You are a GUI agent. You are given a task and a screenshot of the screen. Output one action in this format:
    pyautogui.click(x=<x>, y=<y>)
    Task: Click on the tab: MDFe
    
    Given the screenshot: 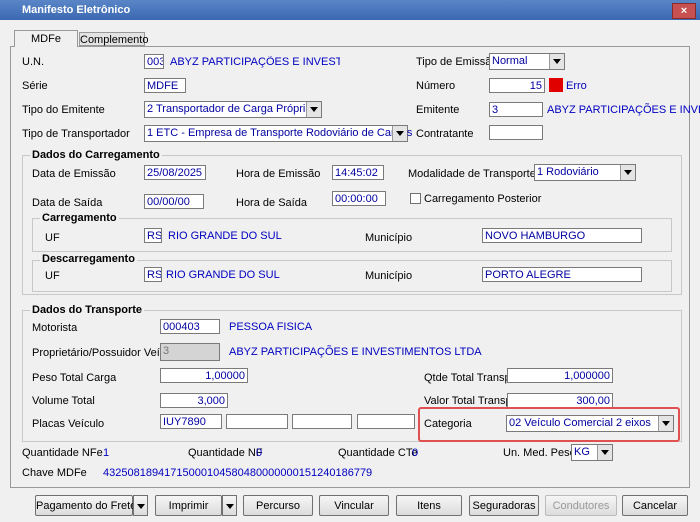 What is the action you would take?
    pyautogui.click(x=46, y=38)
    